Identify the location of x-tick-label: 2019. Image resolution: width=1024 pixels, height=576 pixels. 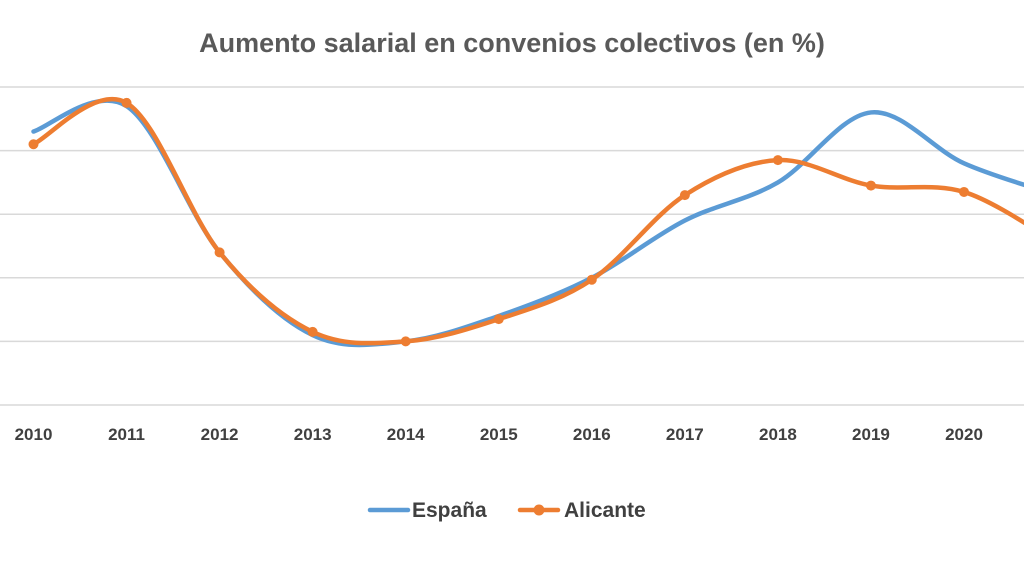
(871, 434).